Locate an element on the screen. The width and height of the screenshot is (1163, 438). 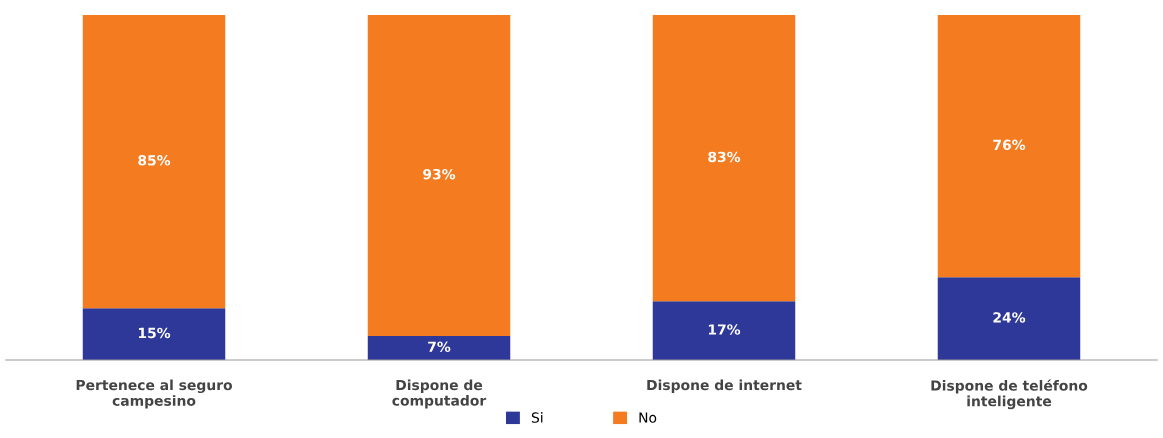
data-label: 24% is located at coordinates (1009, 317).